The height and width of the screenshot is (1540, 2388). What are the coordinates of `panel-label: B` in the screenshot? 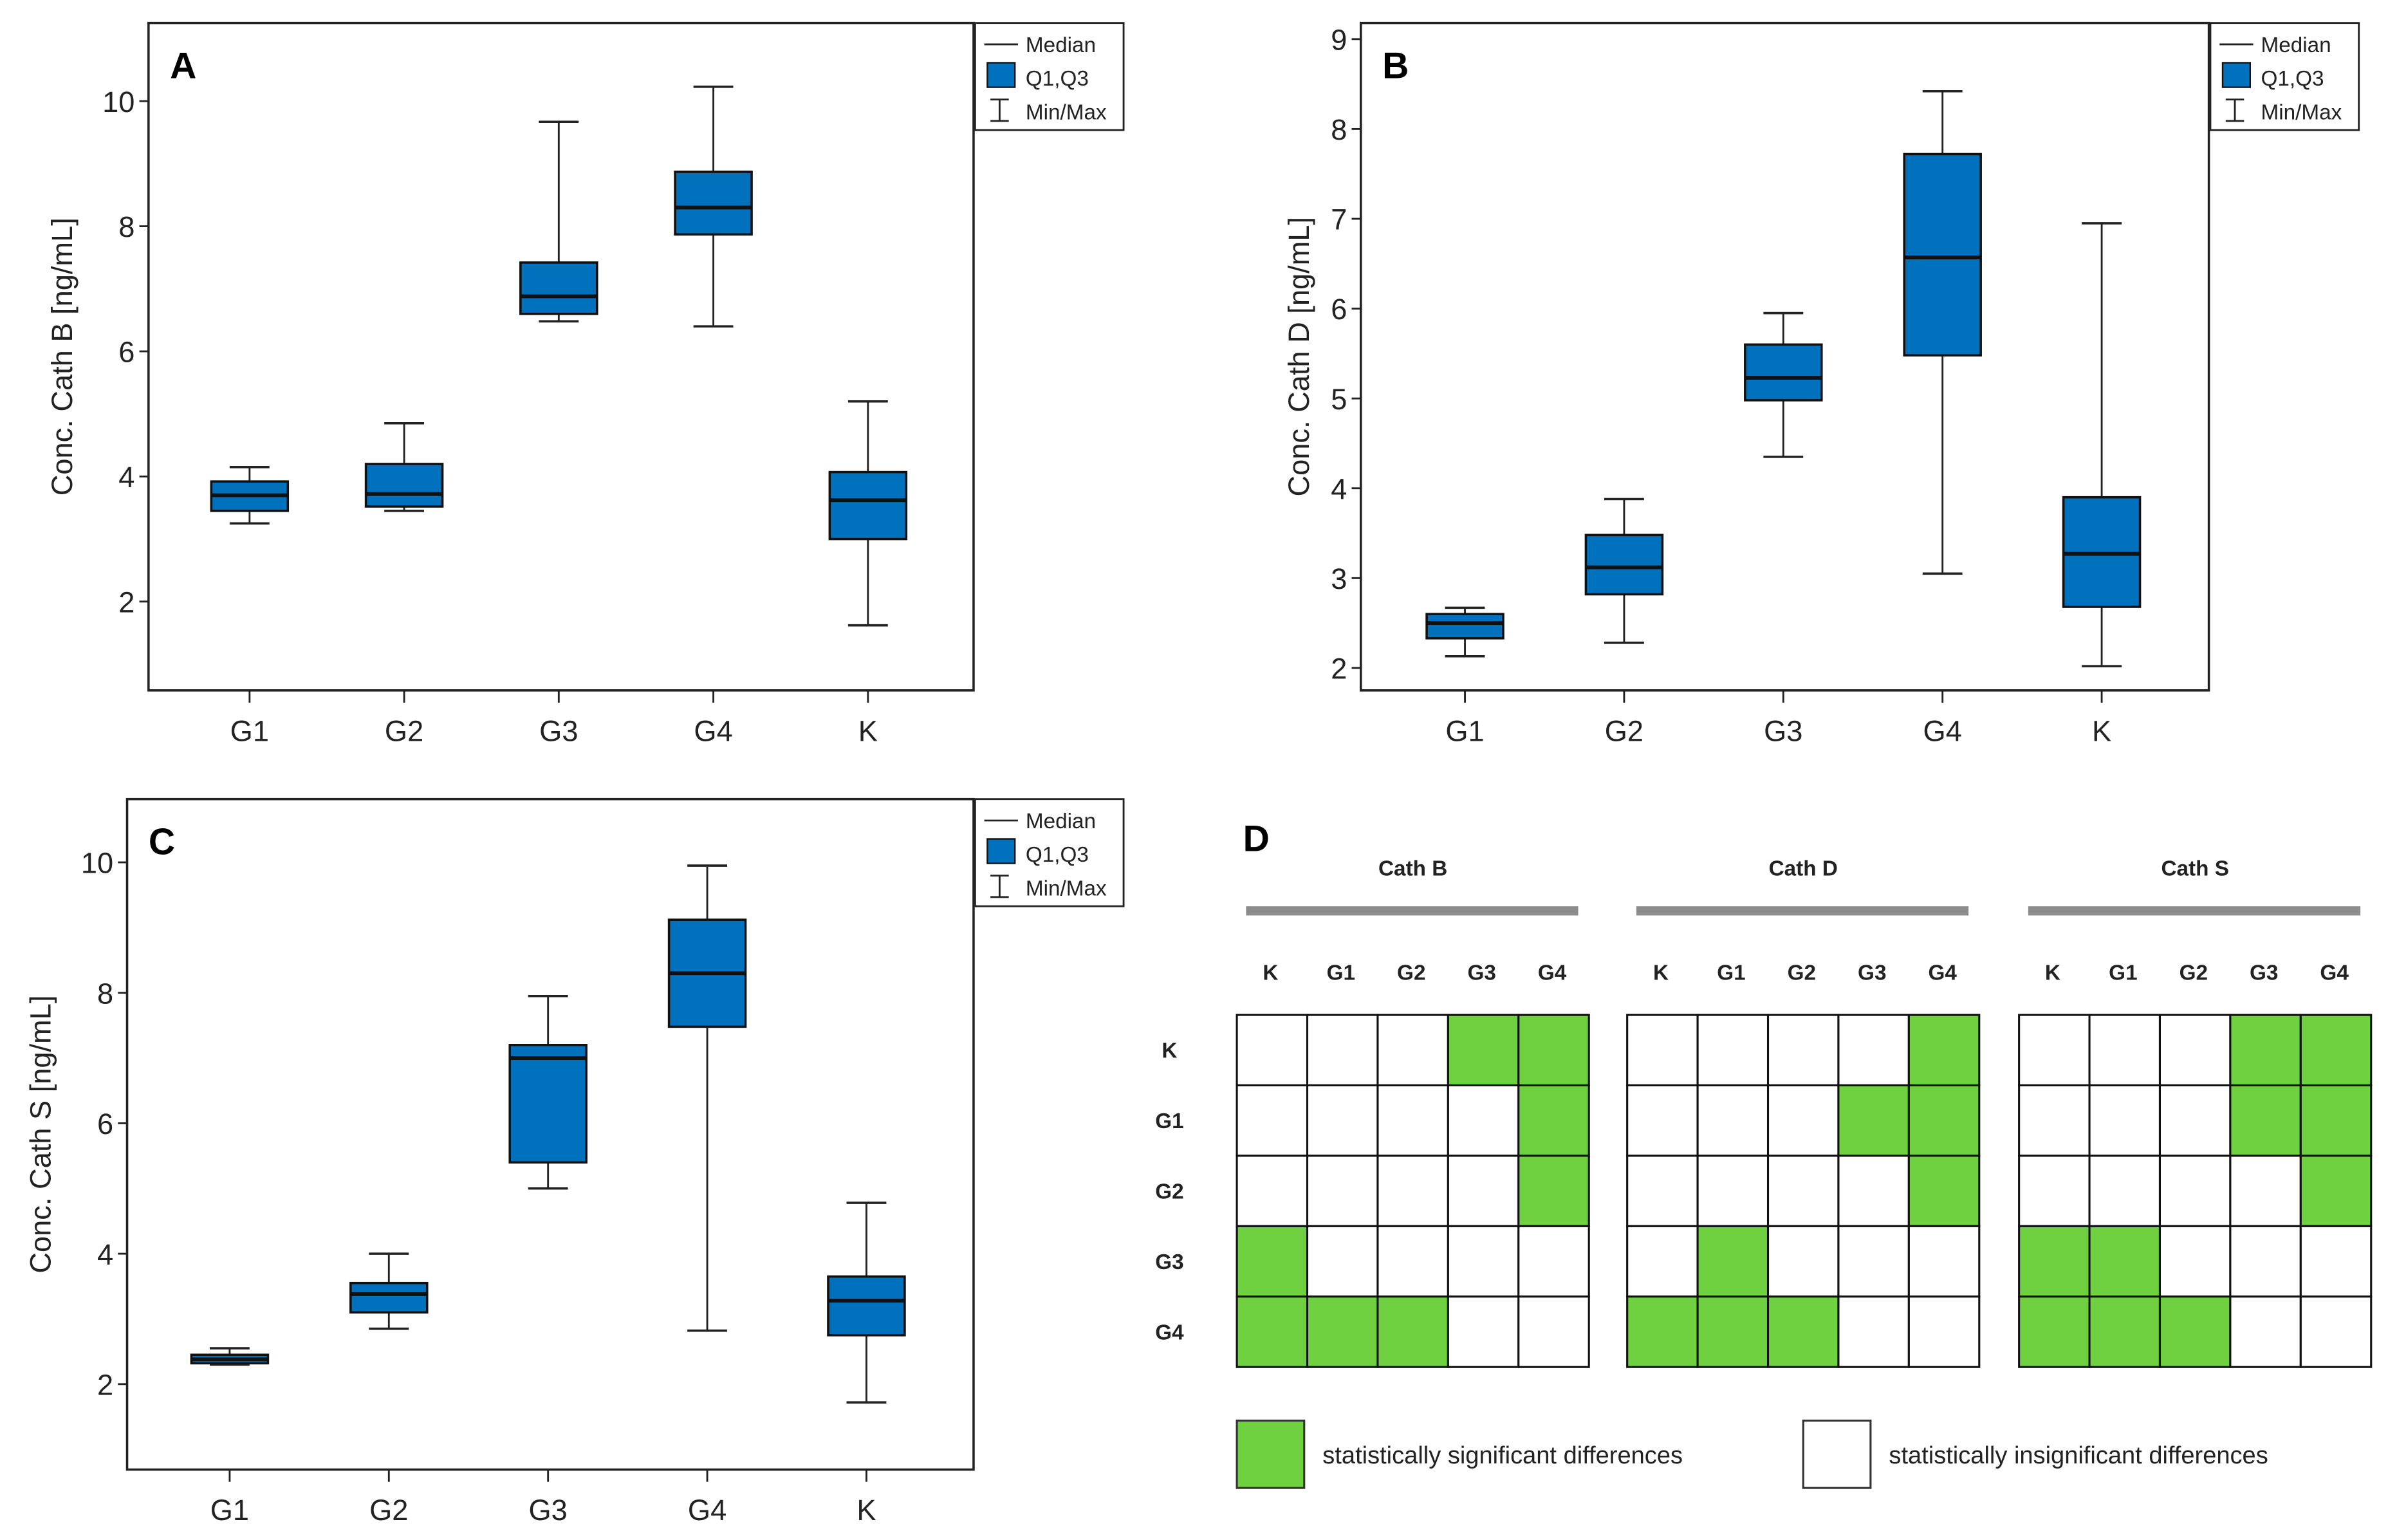 It's located at (1395, 65).